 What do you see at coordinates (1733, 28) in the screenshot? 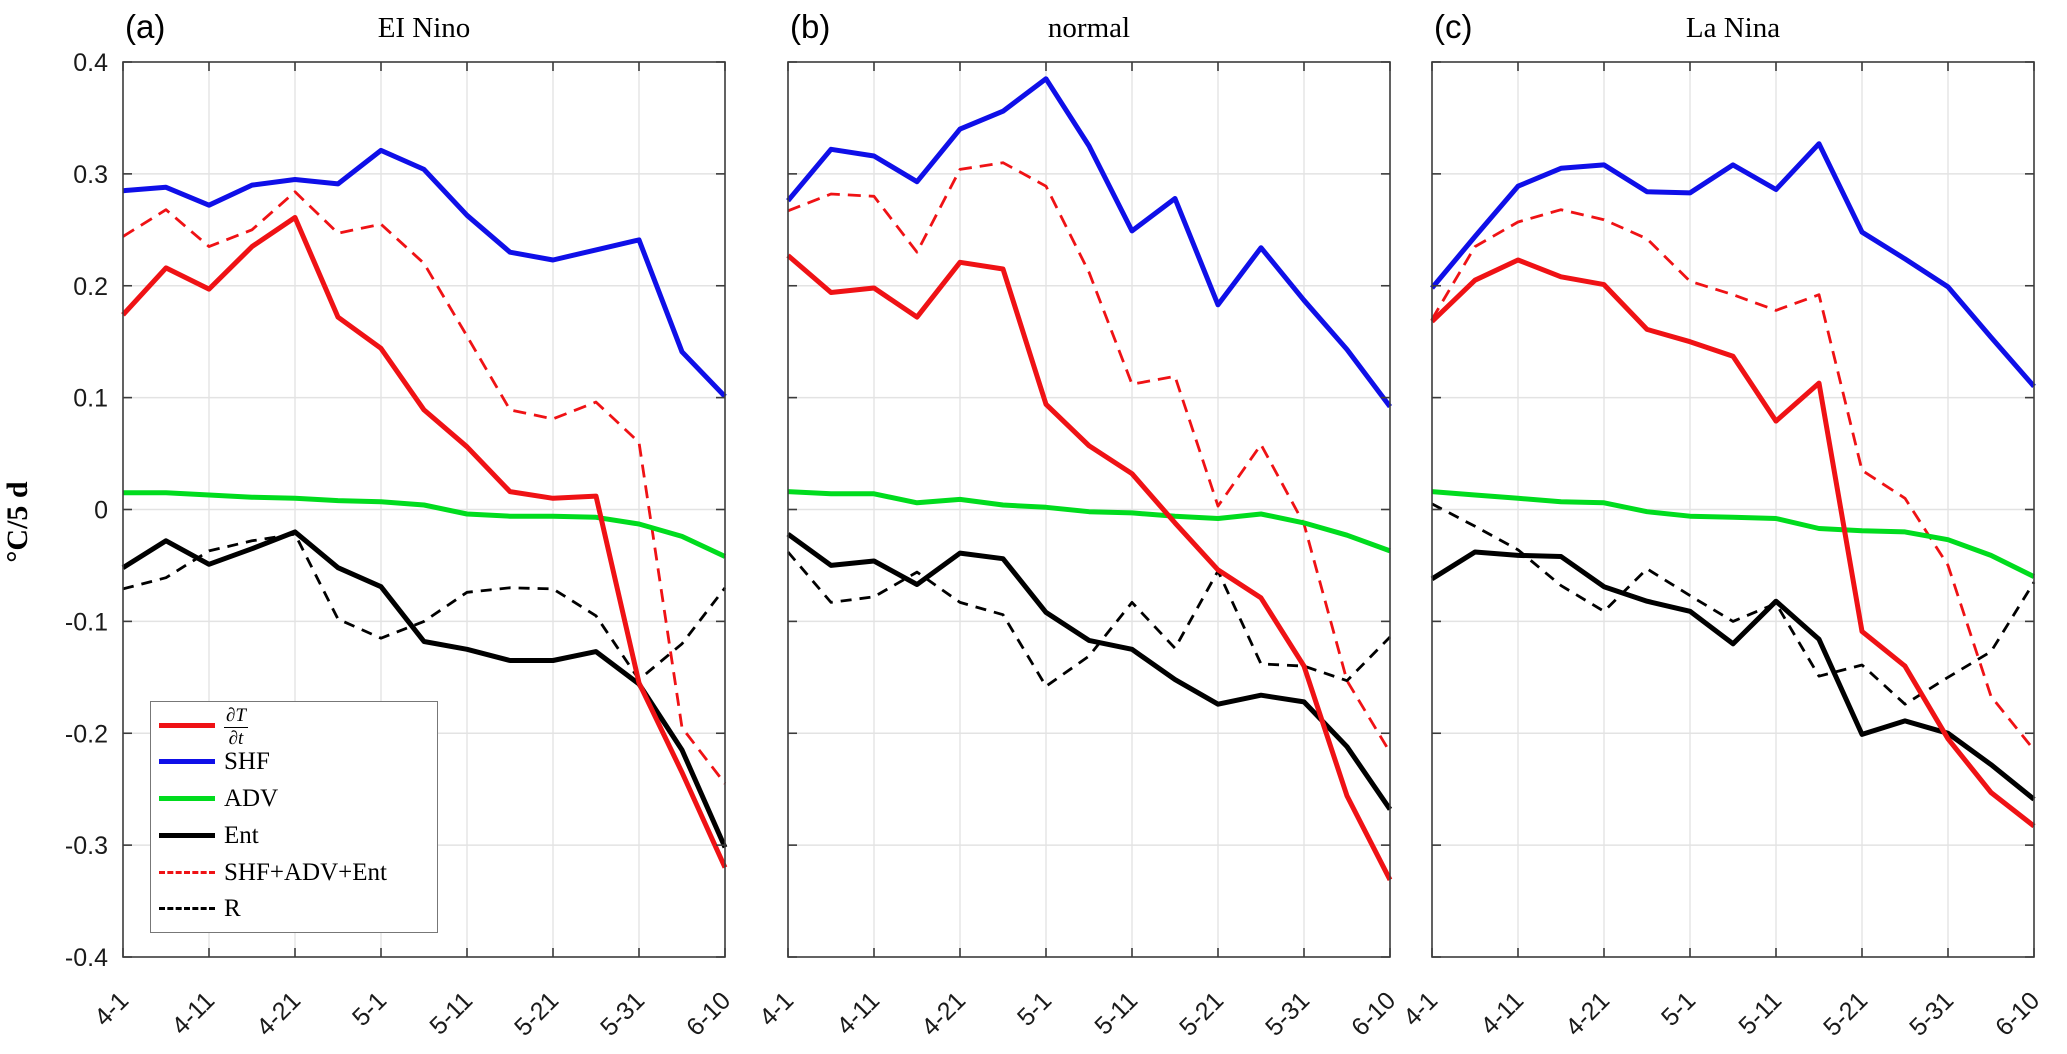
I see `panel-title-la-nina: La Nina` at bounding box center [1733, 28].